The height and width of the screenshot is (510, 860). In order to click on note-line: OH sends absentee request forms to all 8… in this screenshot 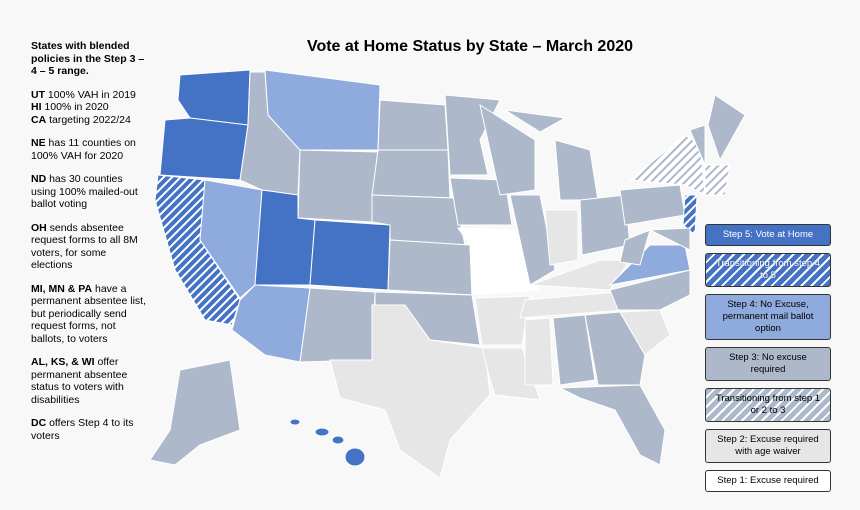, I will do `click(90, 247)`.